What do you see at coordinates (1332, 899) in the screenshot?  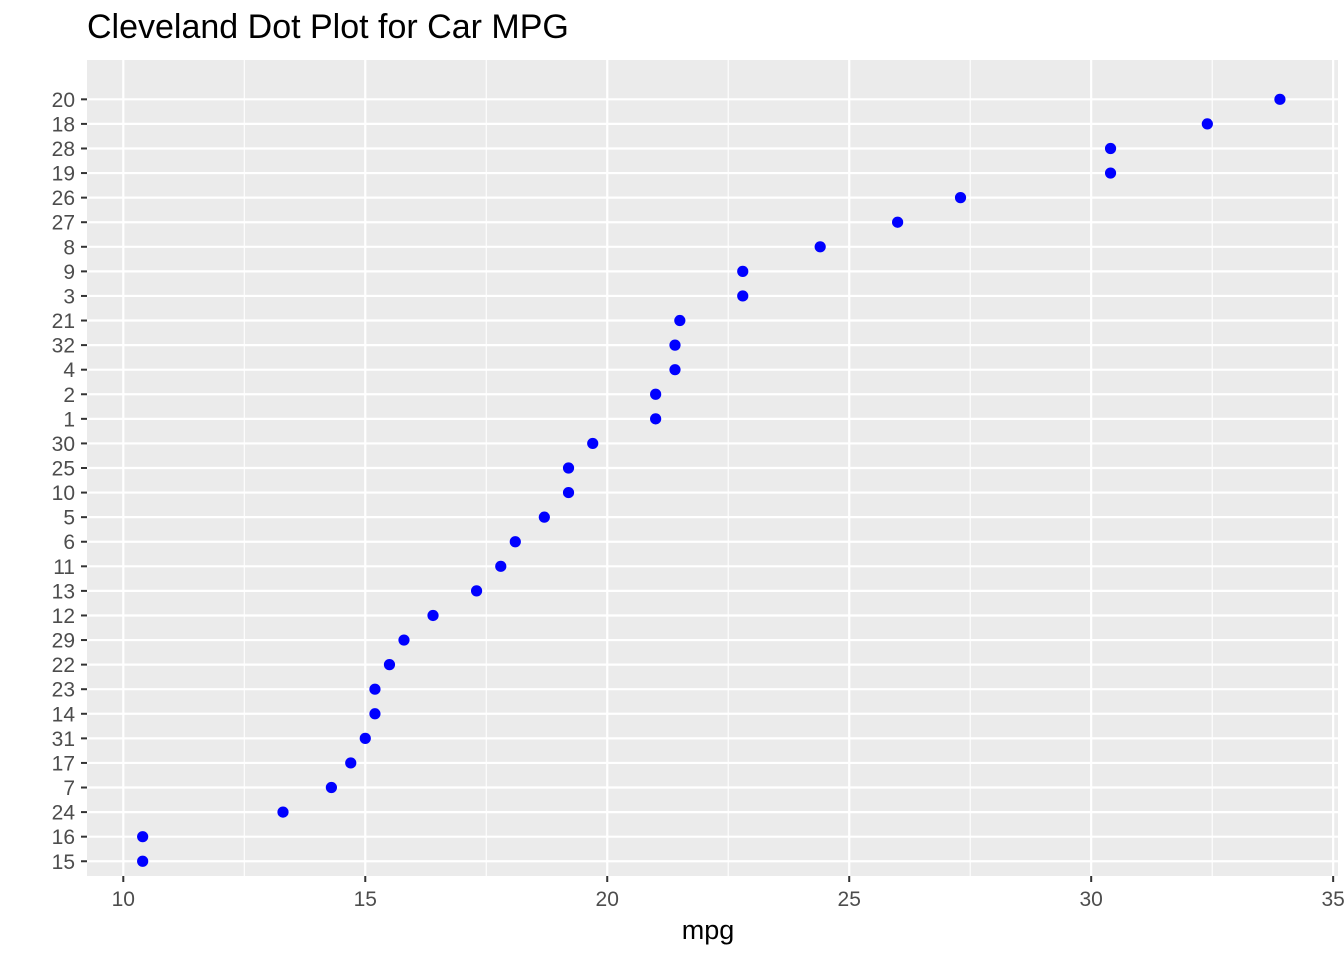 I see `x-tick-label: 35` at bounding box center [1332, 899].